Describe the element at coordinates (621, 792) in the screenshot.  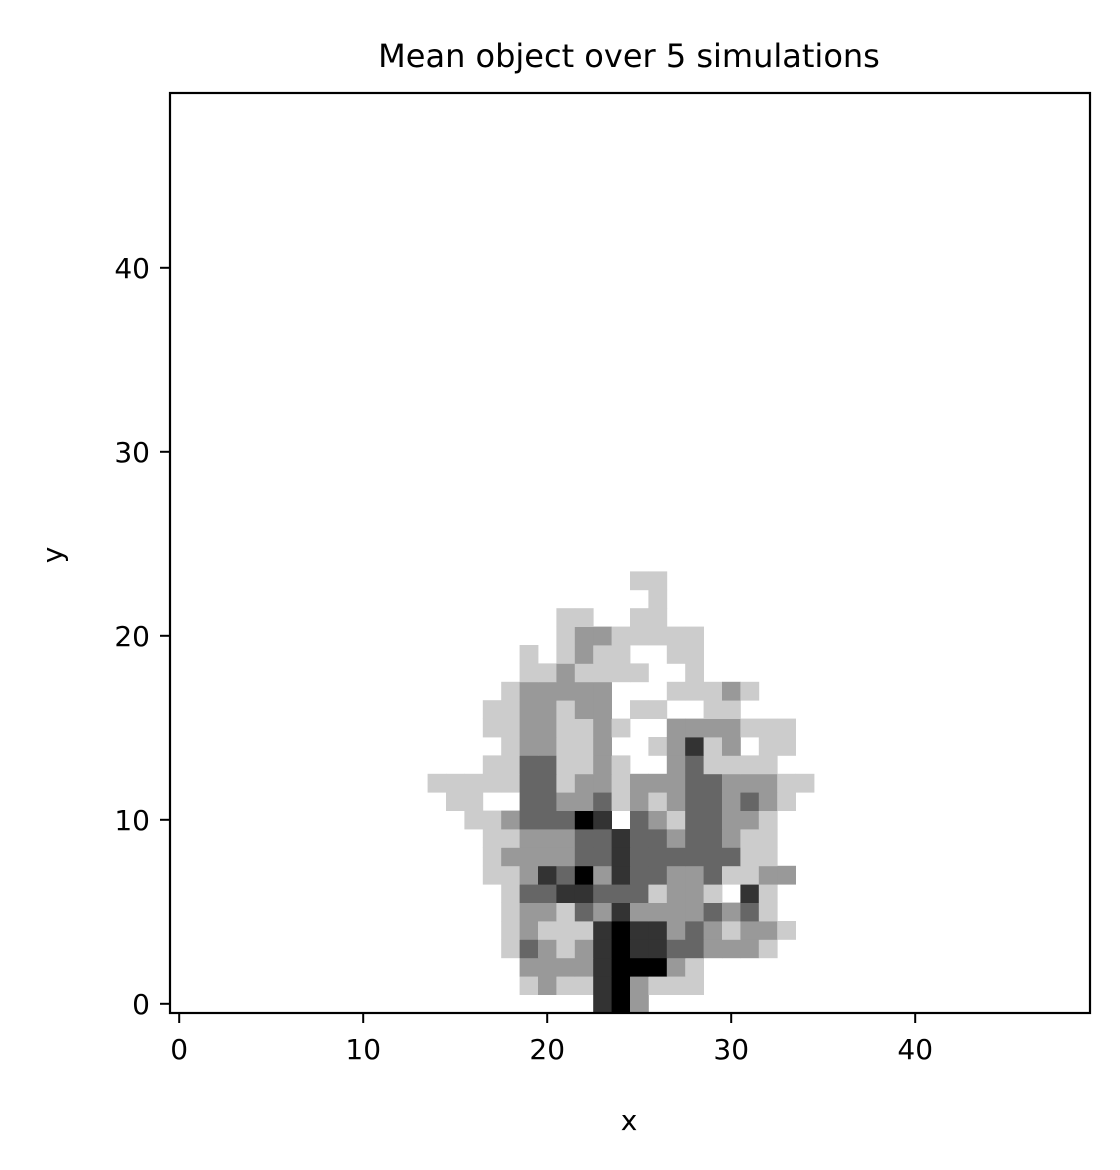
I see `plot-area` at that location.